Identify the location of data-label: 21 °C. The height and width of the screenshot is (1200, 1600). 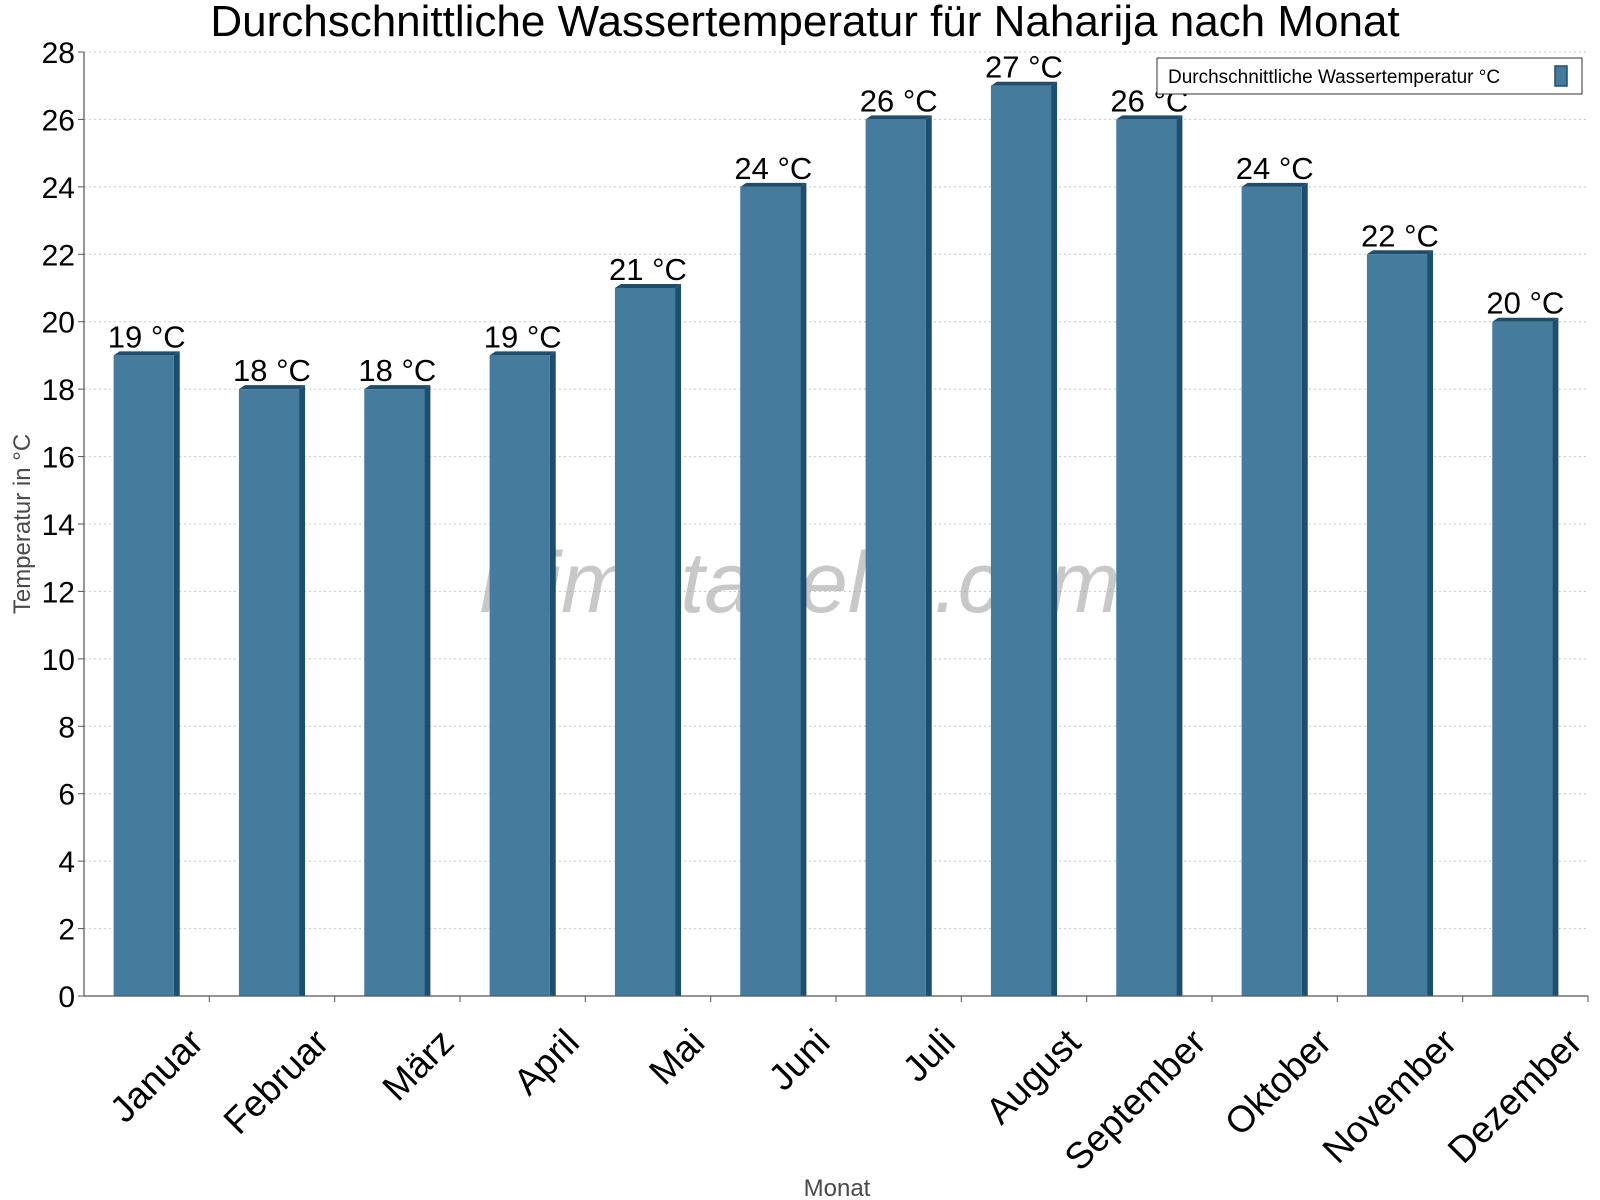
(648, 269).